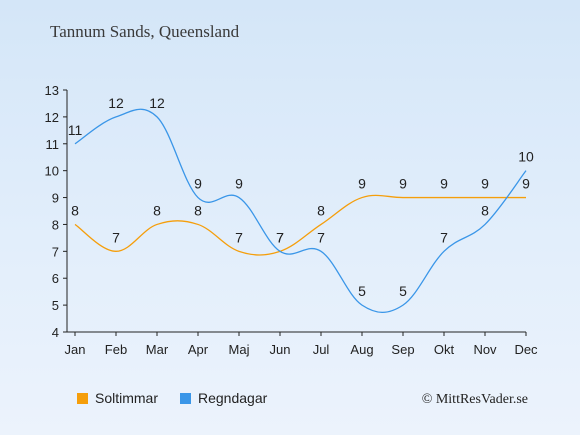  Describe the element at coordinates (55, 251) in the screenshot. I see `y-tick-label: 7` at that location.